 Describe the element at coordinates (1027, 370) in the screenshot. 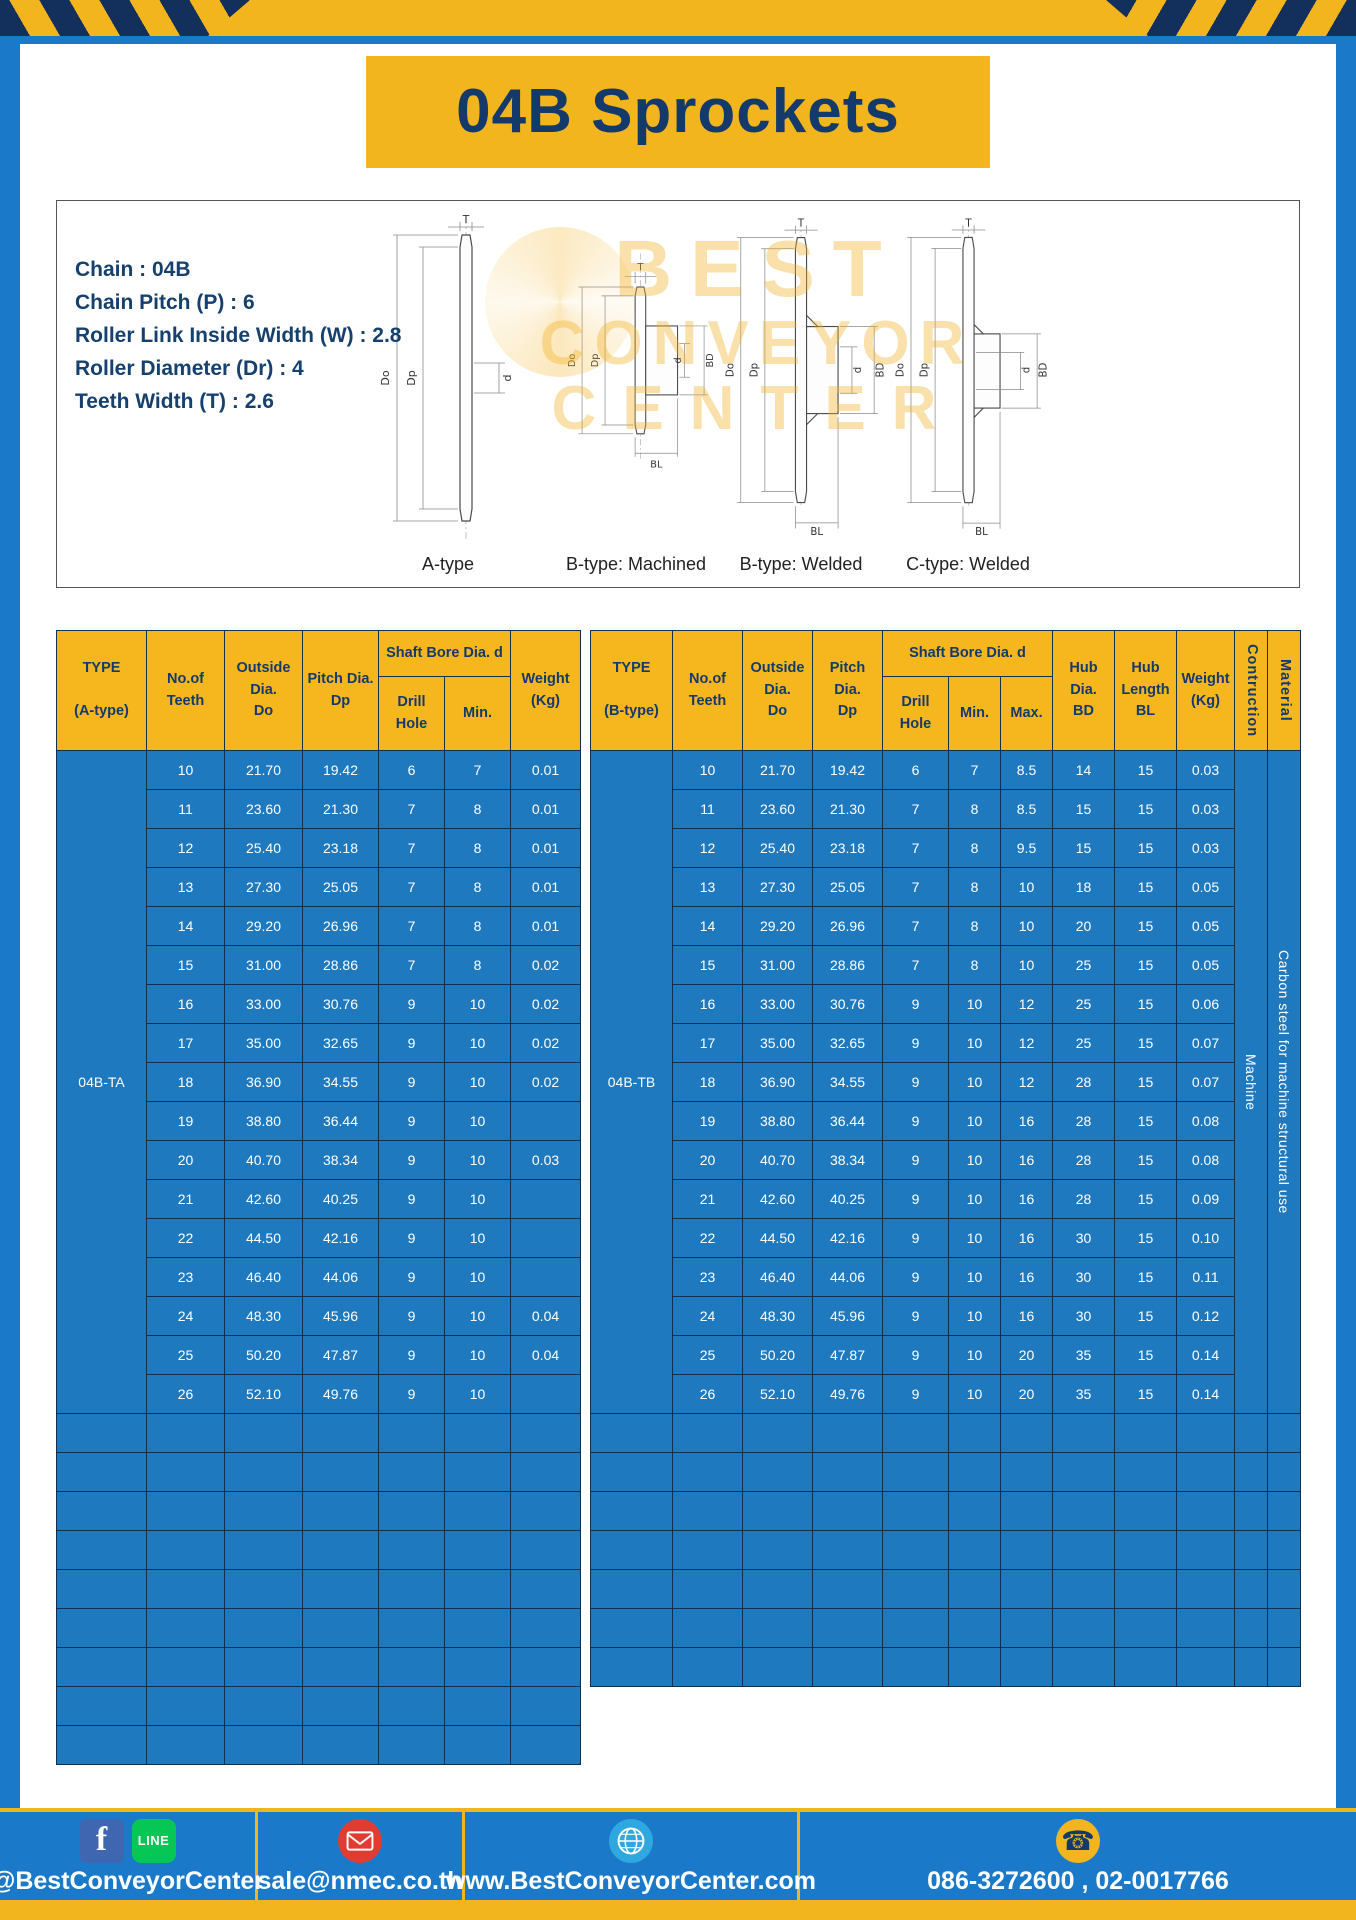

I see `dim-label-d: d` at that location.